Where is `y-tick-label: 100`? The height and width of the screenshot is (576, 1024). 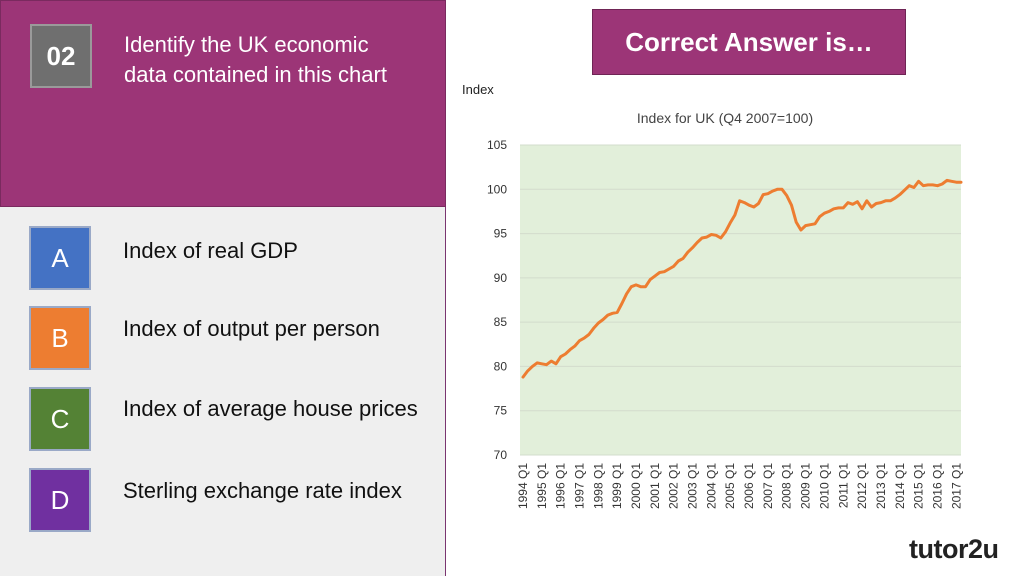
y-tick-label: 100 is located at coordinates (497, 189).